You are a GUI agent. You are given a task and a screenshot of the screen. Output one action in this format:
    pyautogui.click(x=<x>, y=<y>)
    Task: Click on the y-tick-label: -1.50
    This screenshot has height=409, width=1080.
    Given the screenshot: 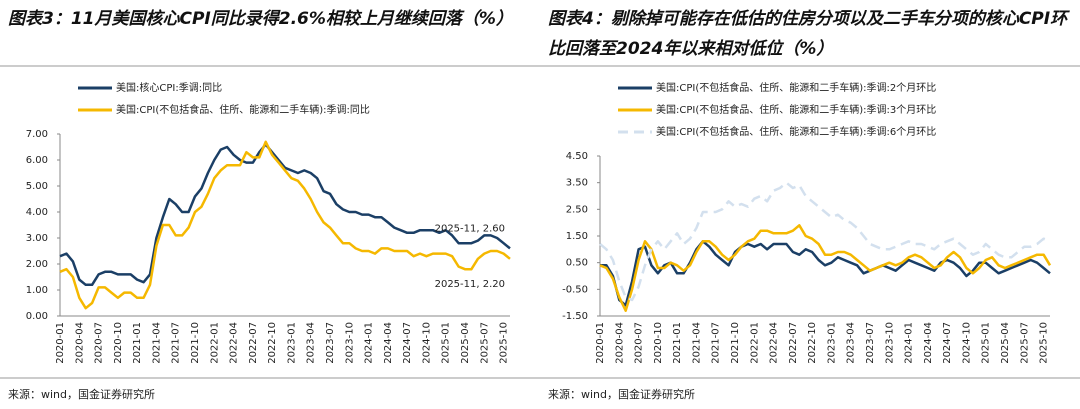 What is the action you would take?
    pyautogui.click(x=575, y=316)
    